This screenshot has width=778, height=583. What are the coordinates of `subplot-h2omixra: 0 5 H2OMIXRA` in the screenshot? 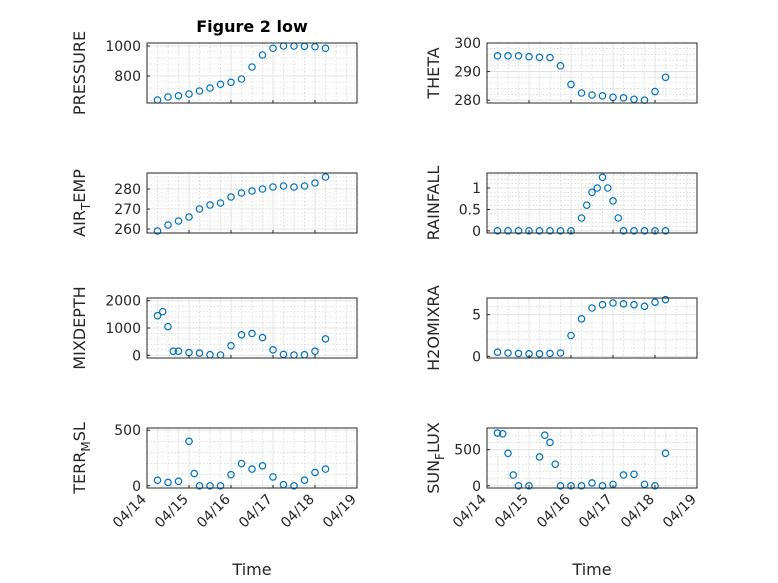 It's located at (561, 328).